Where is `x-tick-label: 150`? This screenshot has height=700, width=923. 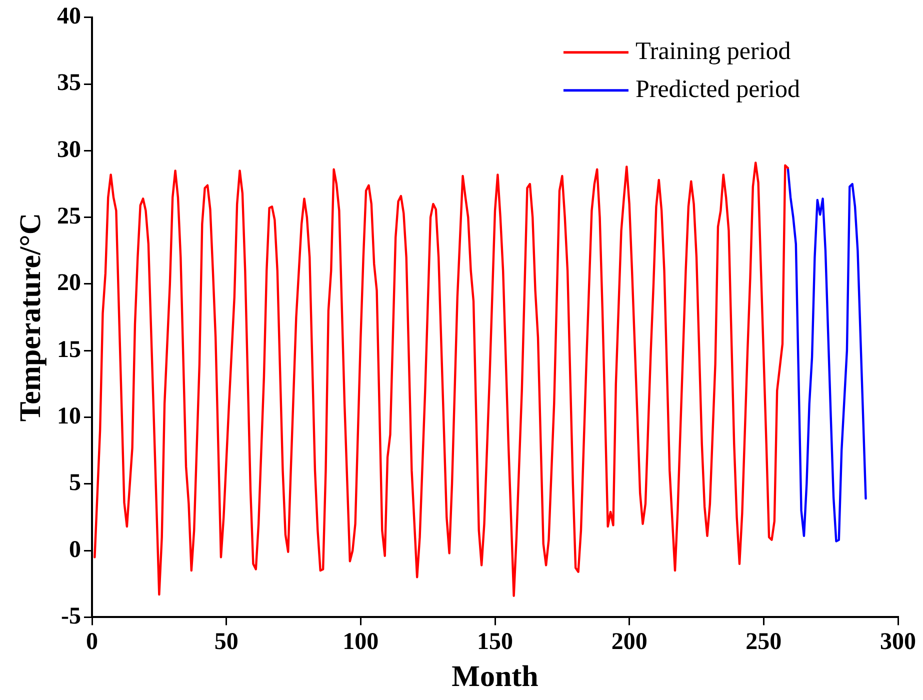
x-tick-label: 150 is located at coordinates (495, 641).